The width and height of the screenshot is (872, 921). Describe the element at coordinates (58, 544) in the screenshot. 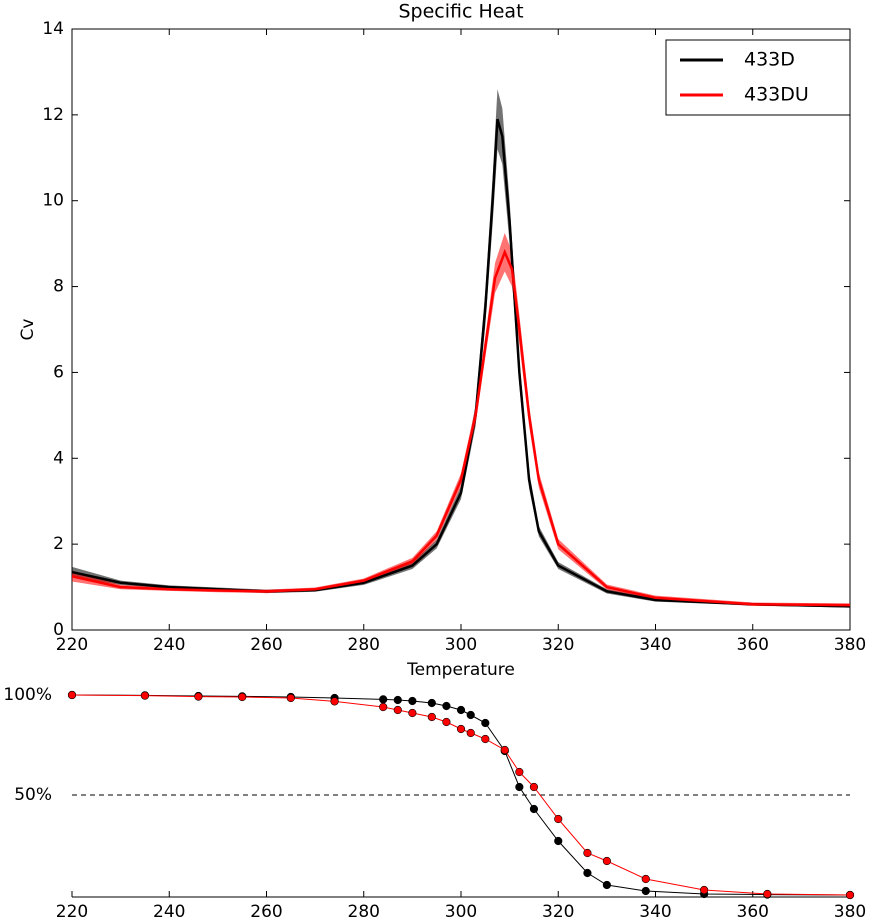

I see `y-tick-label: 2` at that location.